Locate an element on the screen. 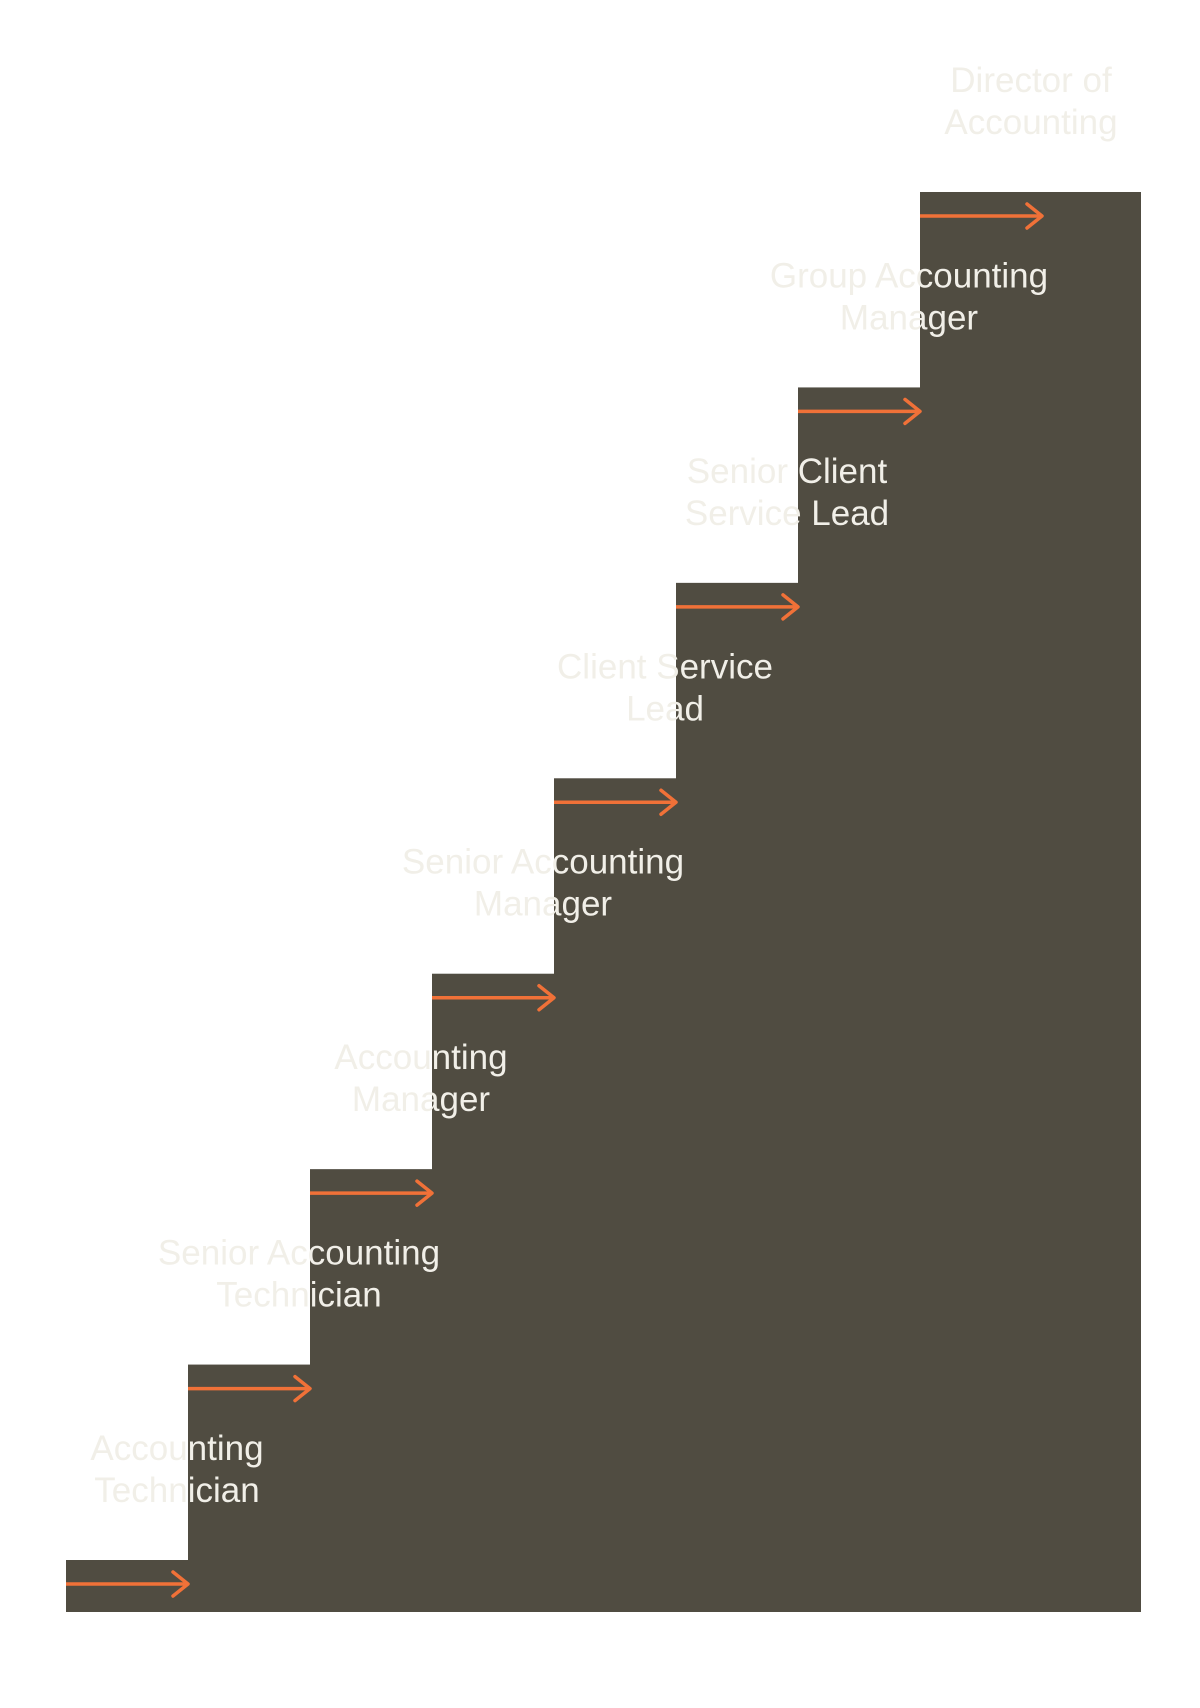 This screenshot has width=1200, height=1708. step-label-line: Lead is located at coordinates (665, 708).